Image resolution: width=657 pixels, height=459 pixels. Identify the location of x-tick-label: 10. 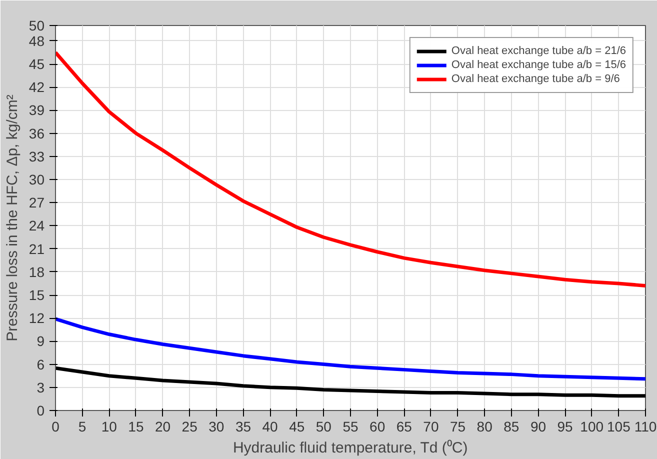
(109, 426).